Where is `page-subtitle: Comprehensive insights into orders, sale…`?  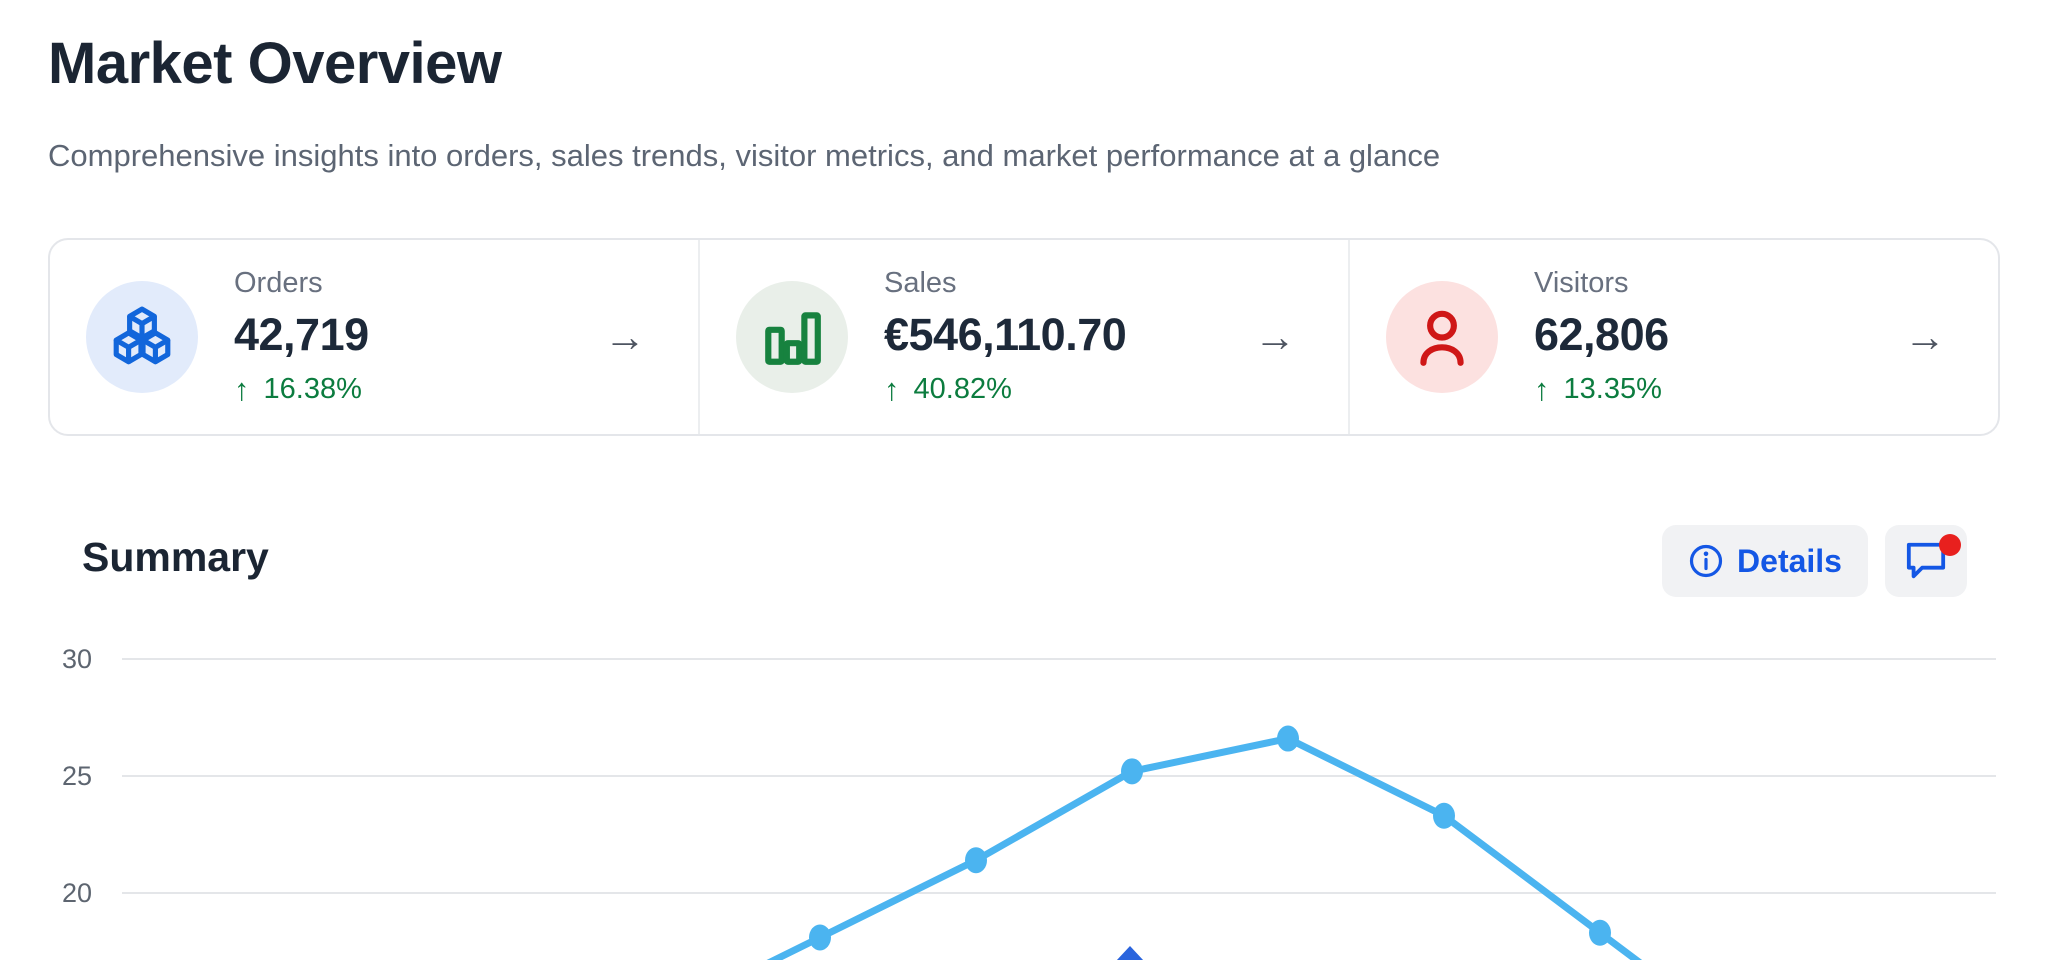
page-subtitle: Comprehensive insights into orders, sale… is located at coordinates (744, 155).